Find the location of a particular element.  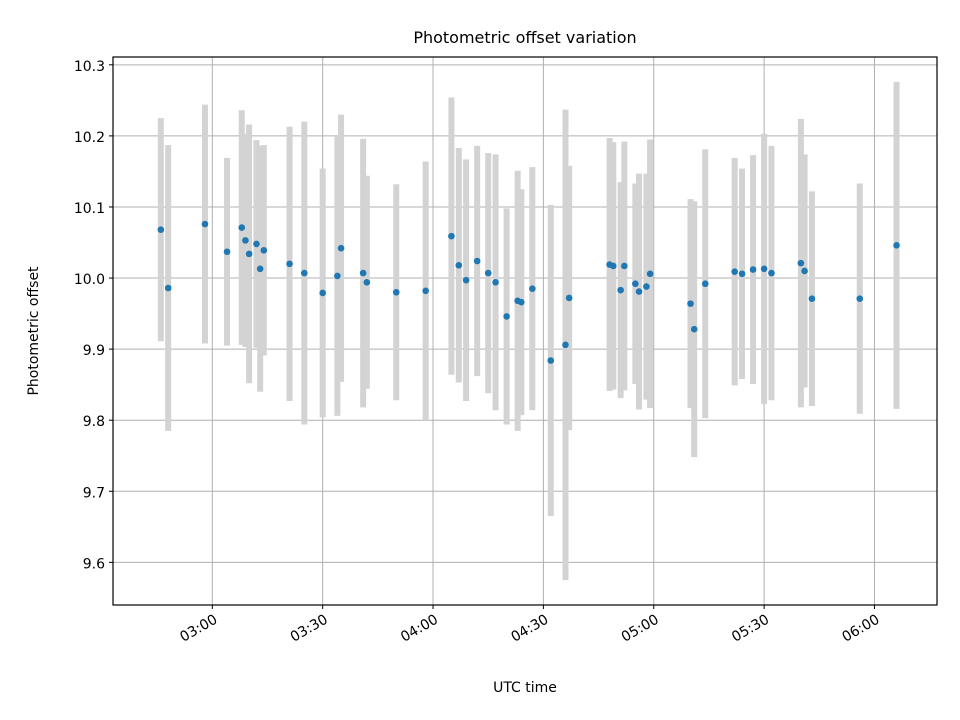

y-tick-label: 9.6 is located at coordinates (94, 564).